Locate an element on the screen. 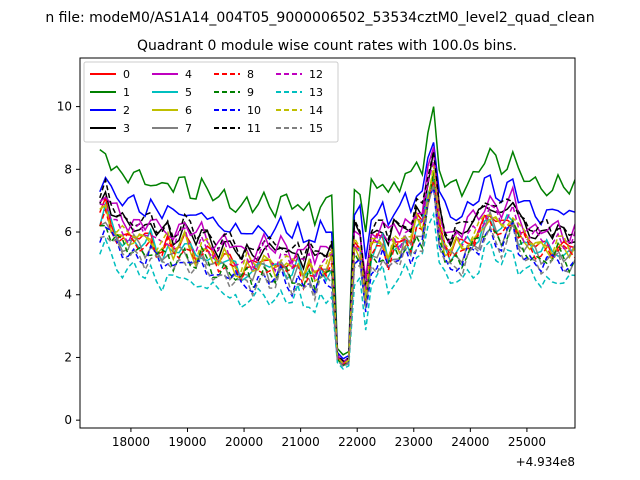 This screenshot has width=640, height=480. x-tick-label-22000: 22000 is located at coordinates (357, 442).